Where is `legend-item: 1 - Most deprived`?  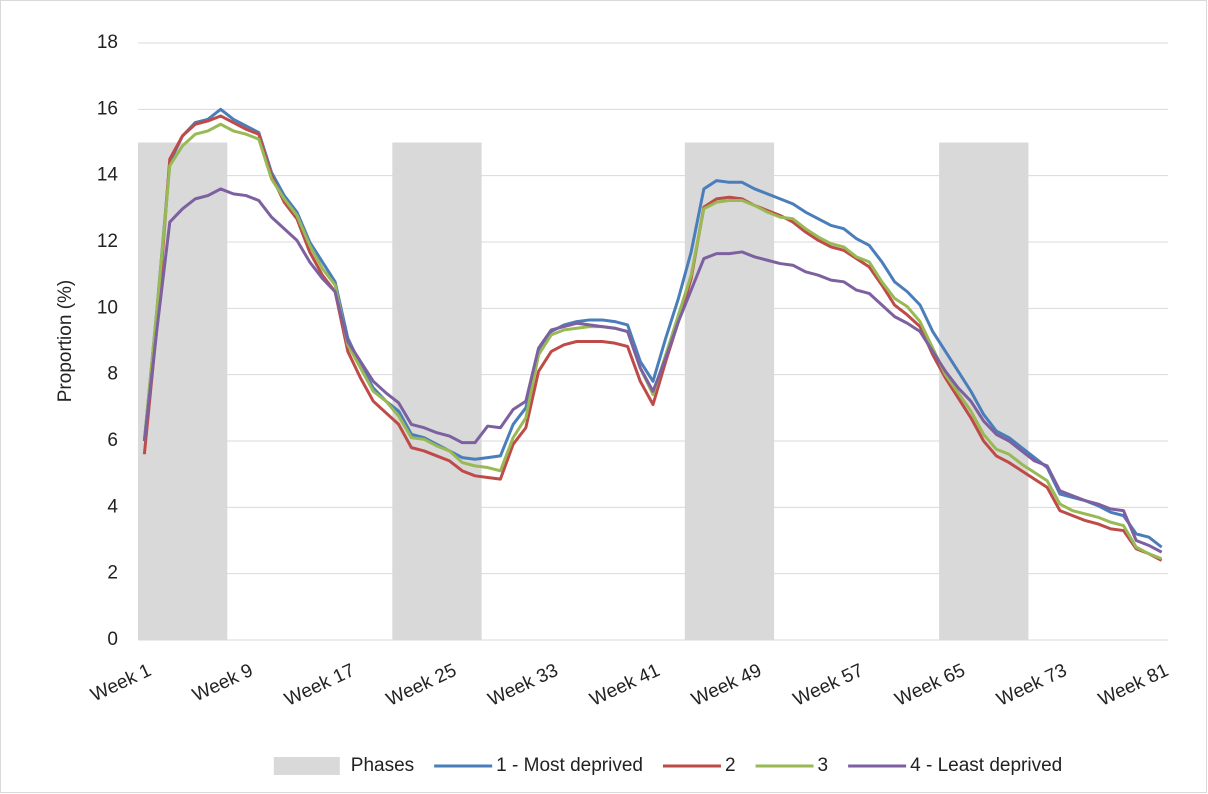
legend-item: 1 - Most deprived is located at coordinates (538, 765).